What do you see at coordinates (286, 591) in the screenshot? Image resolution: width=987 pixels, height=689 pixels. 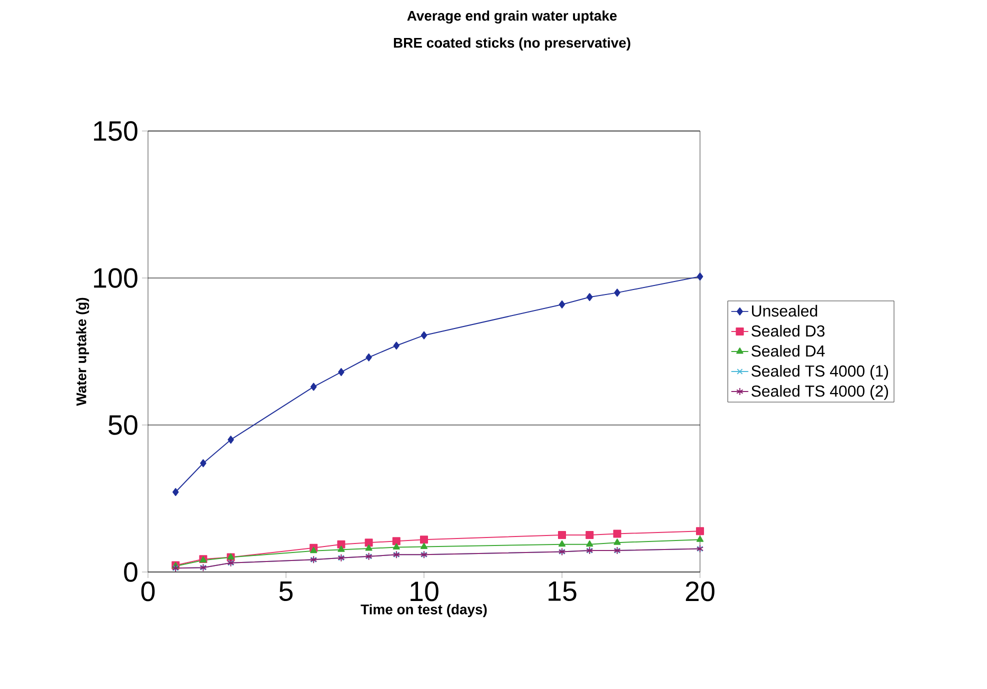 I see `x-tick-label: 5` at bounding box center [286, 591].